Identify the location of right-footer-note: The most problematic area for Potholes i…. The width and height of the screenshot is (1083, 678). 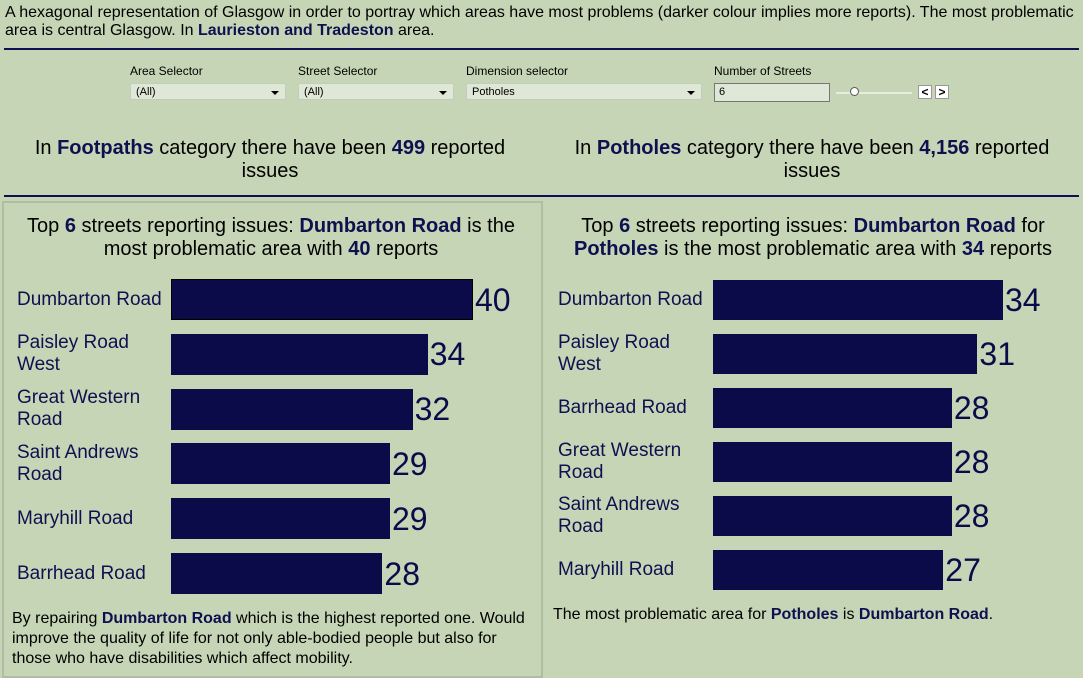
(813, 615).